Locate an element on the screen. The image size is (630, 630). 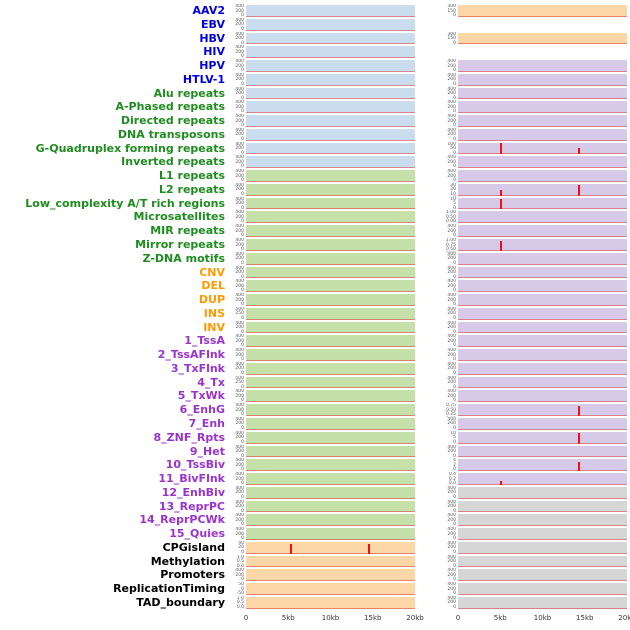
track-row: 10_TssBiv 400 200 0 4 2 0 is located at coordinates (315, 465).